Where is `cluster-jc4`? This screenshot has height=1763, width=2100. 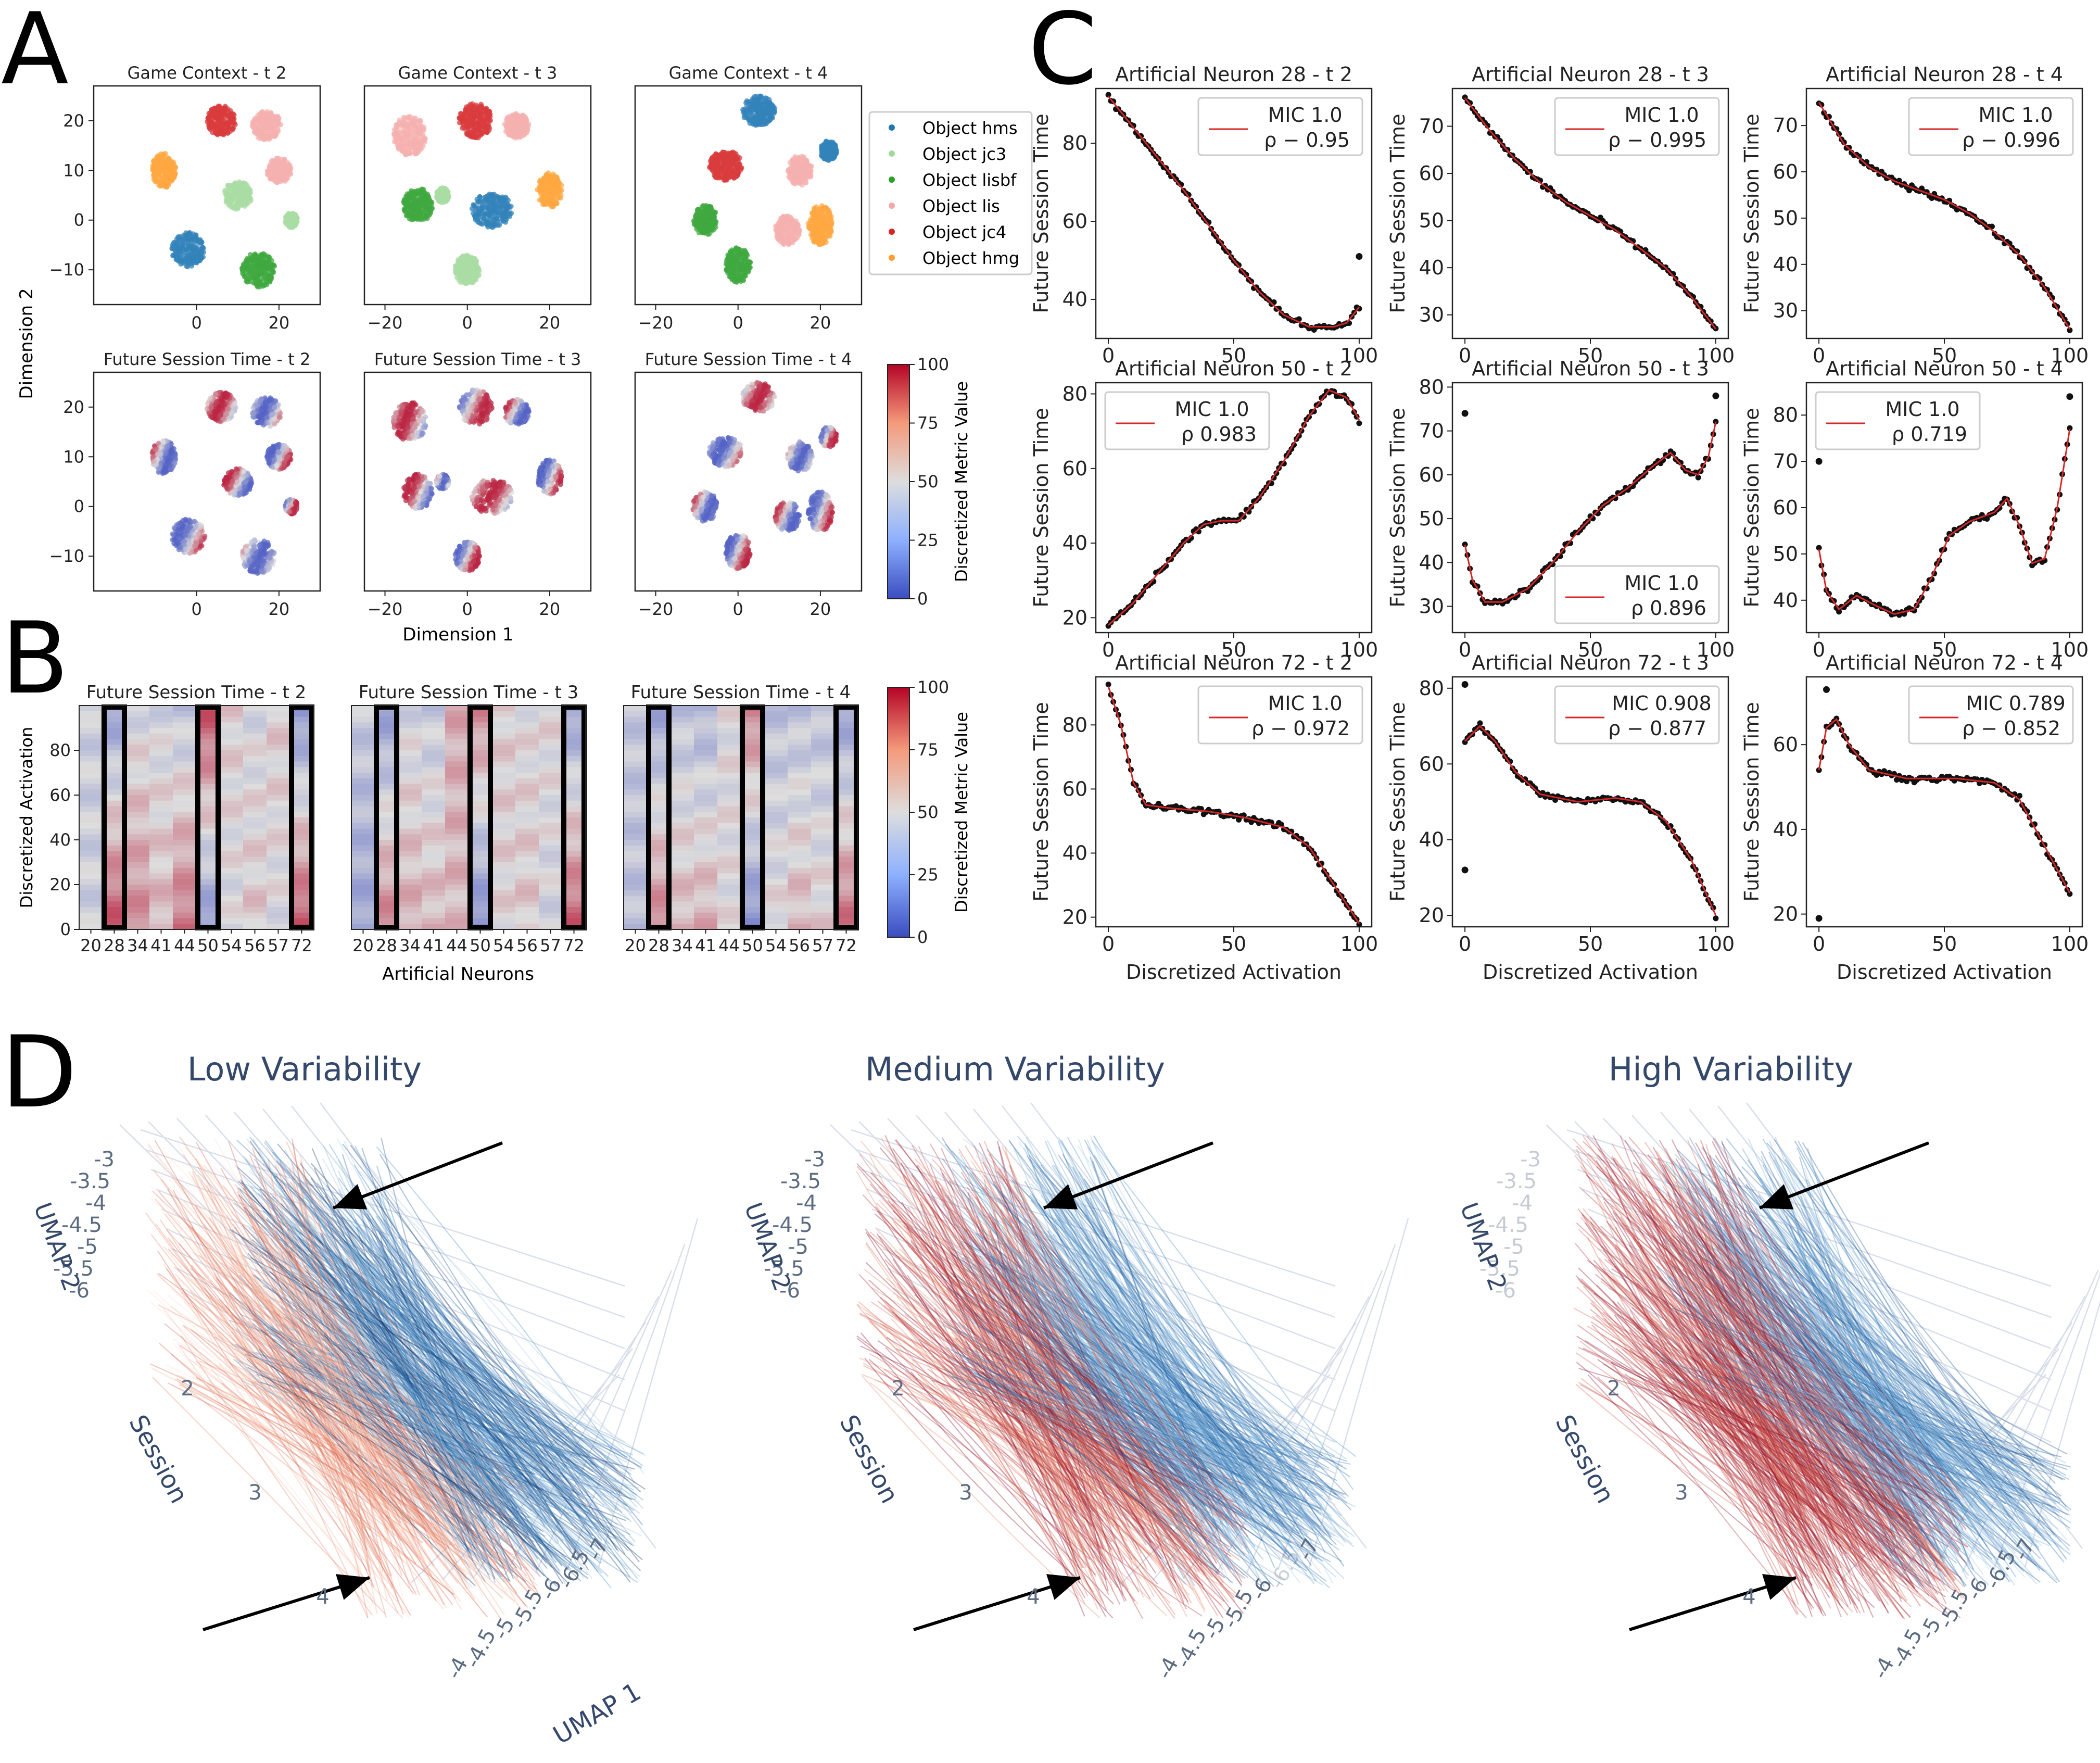
cluster-jc4 is located at coordinates (221, 121).